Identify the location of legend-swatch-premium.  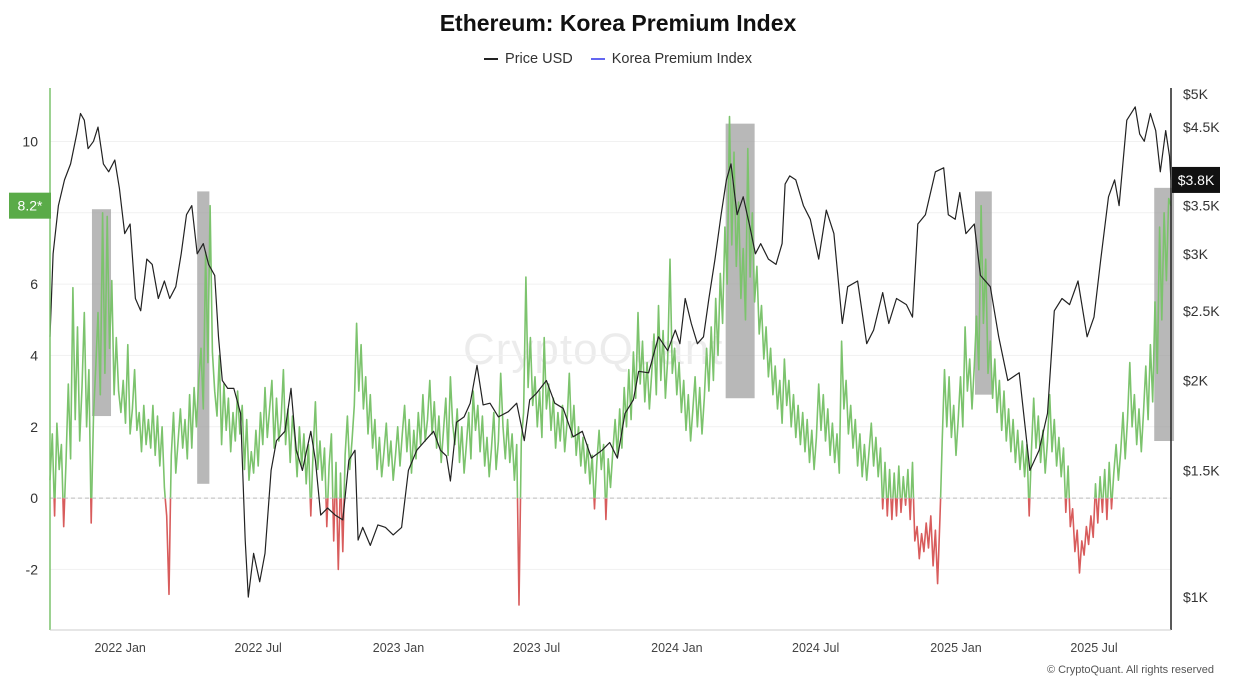
(597, 59).